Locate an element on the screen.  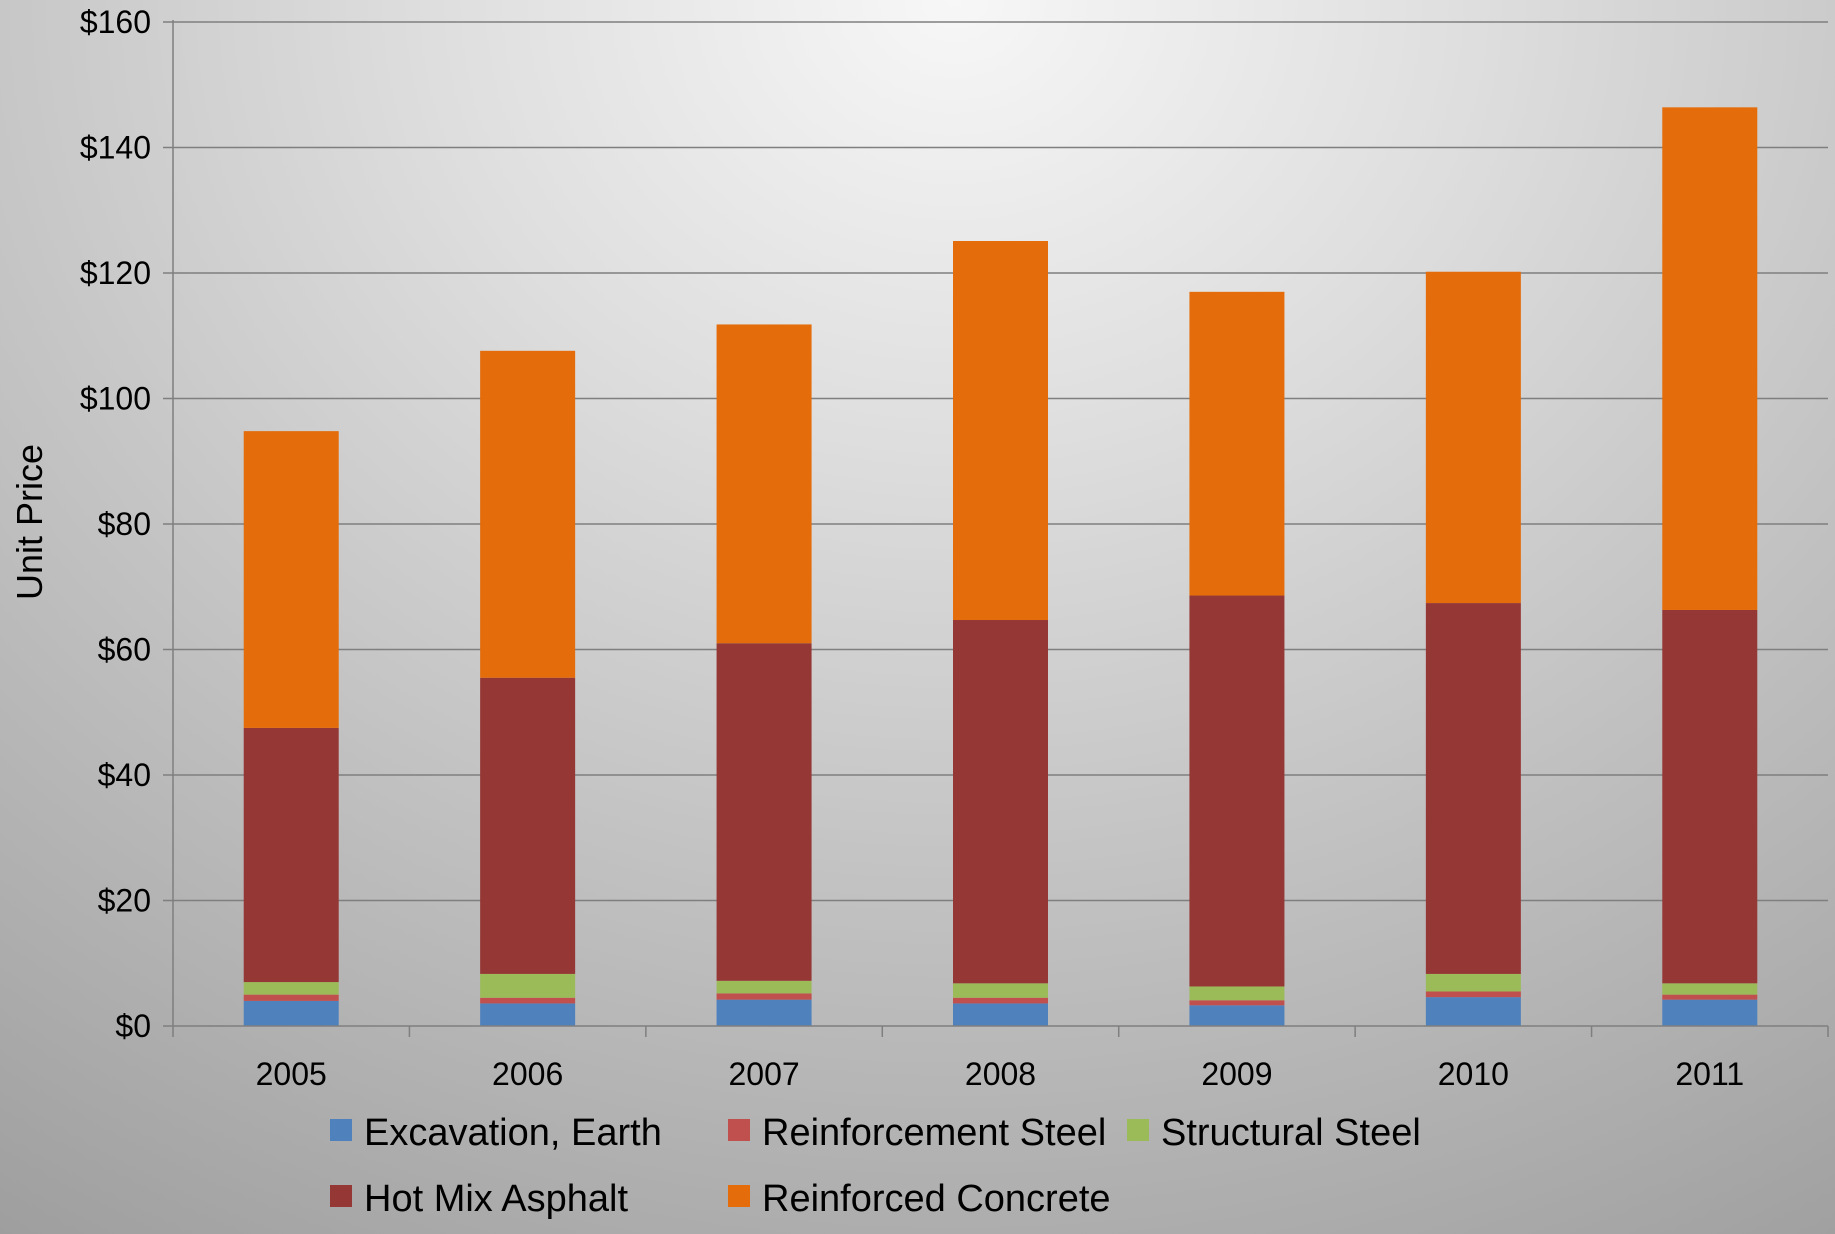
legend-item-reinforcement-steel: Reinforcement Steel is located at coordinates (917, 1133).